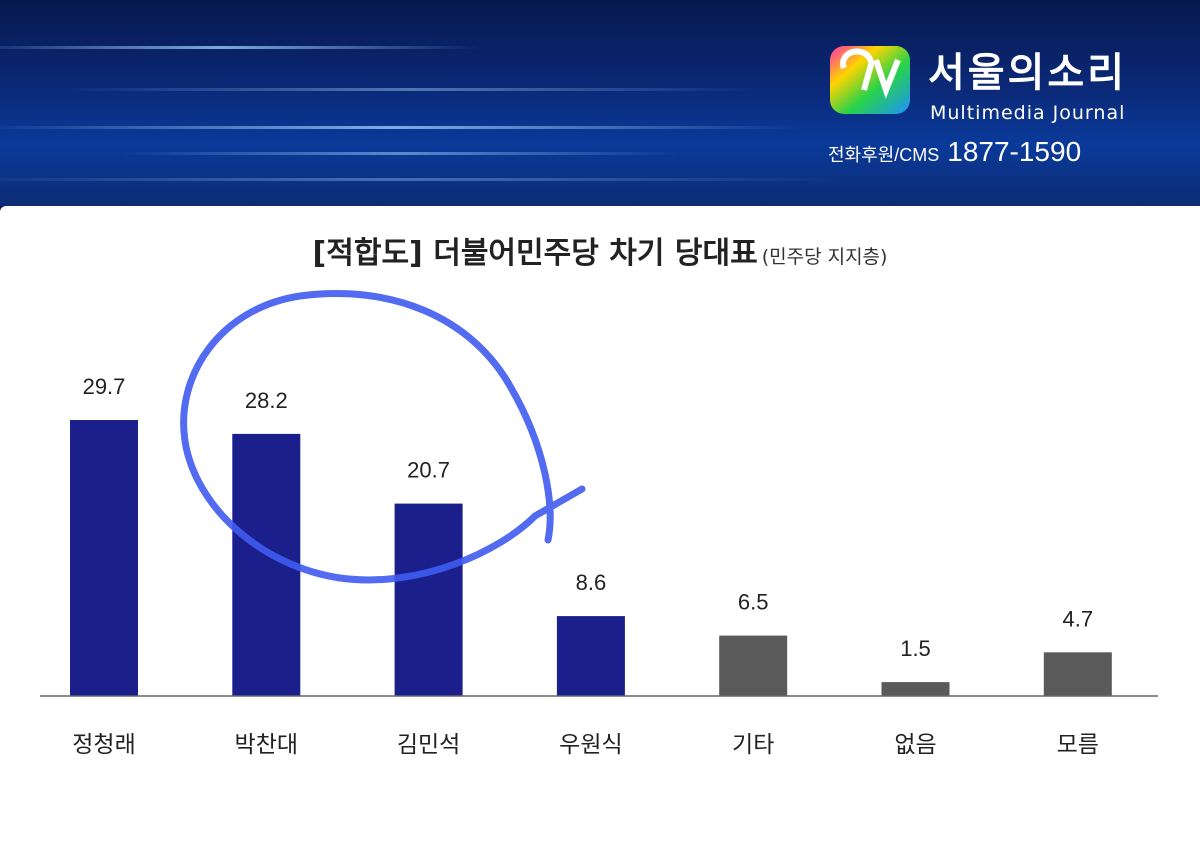  Describe the element at coordinates (590, 745) in the screenshot. I see `category-label-4: 우원식` at that location.